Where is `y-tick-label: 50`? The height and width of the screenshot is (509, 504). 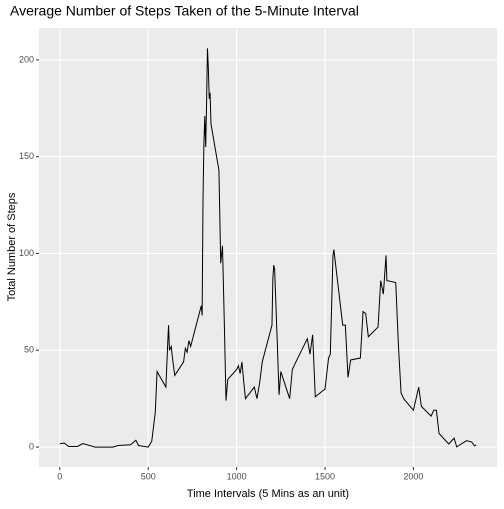 y-tick-label: 50 is located at coordinates (29, 350).